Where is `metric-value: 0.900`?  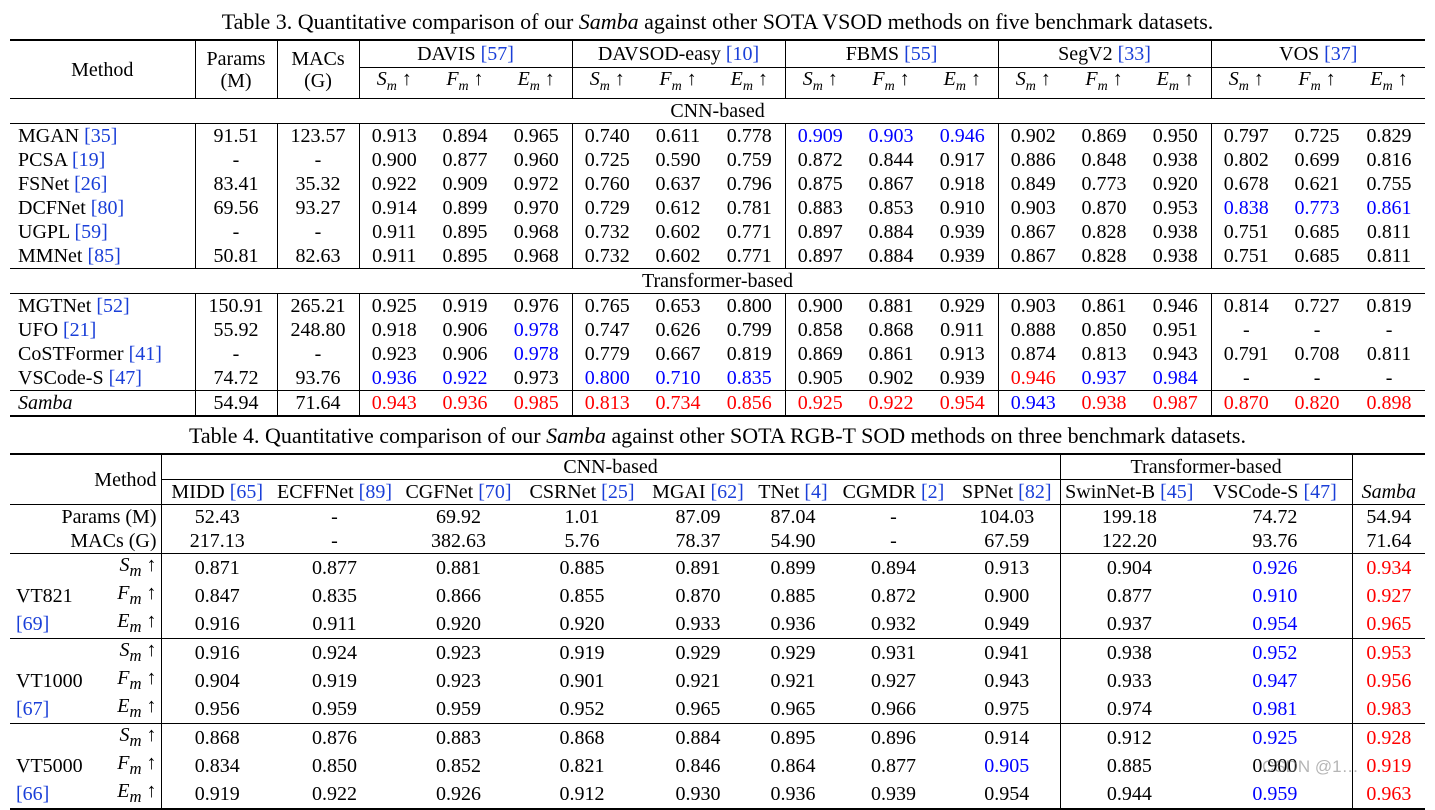 metric-value: 0.900 is located at coordinates (1275, 766).